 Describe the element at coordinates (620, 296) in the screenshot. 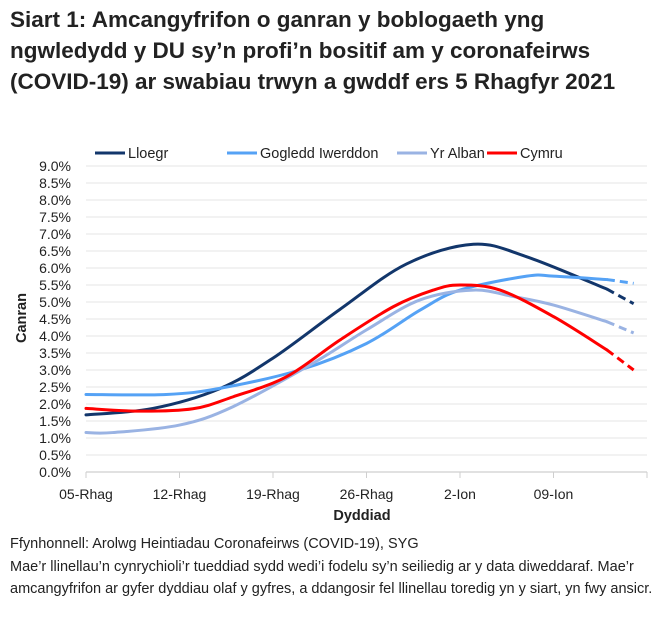

I see `series-projection-lloegr` at that location.